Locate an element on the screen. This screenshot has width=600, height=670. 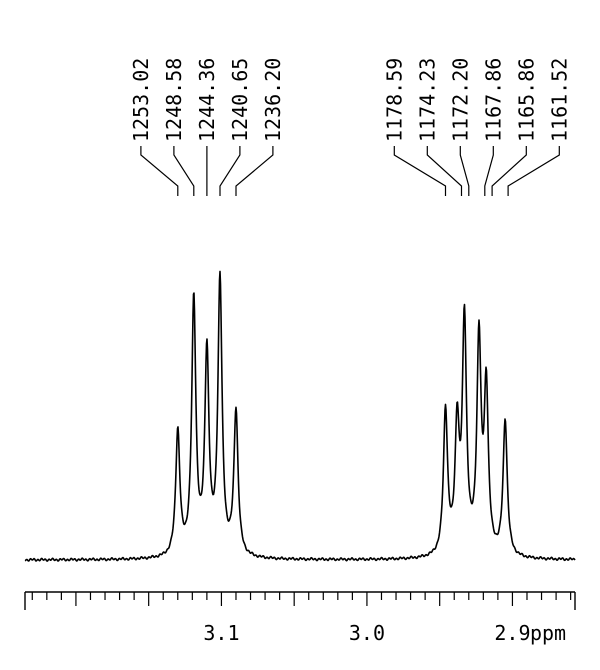
peak-label: 1167.86 is located at coordinates (493, 100).